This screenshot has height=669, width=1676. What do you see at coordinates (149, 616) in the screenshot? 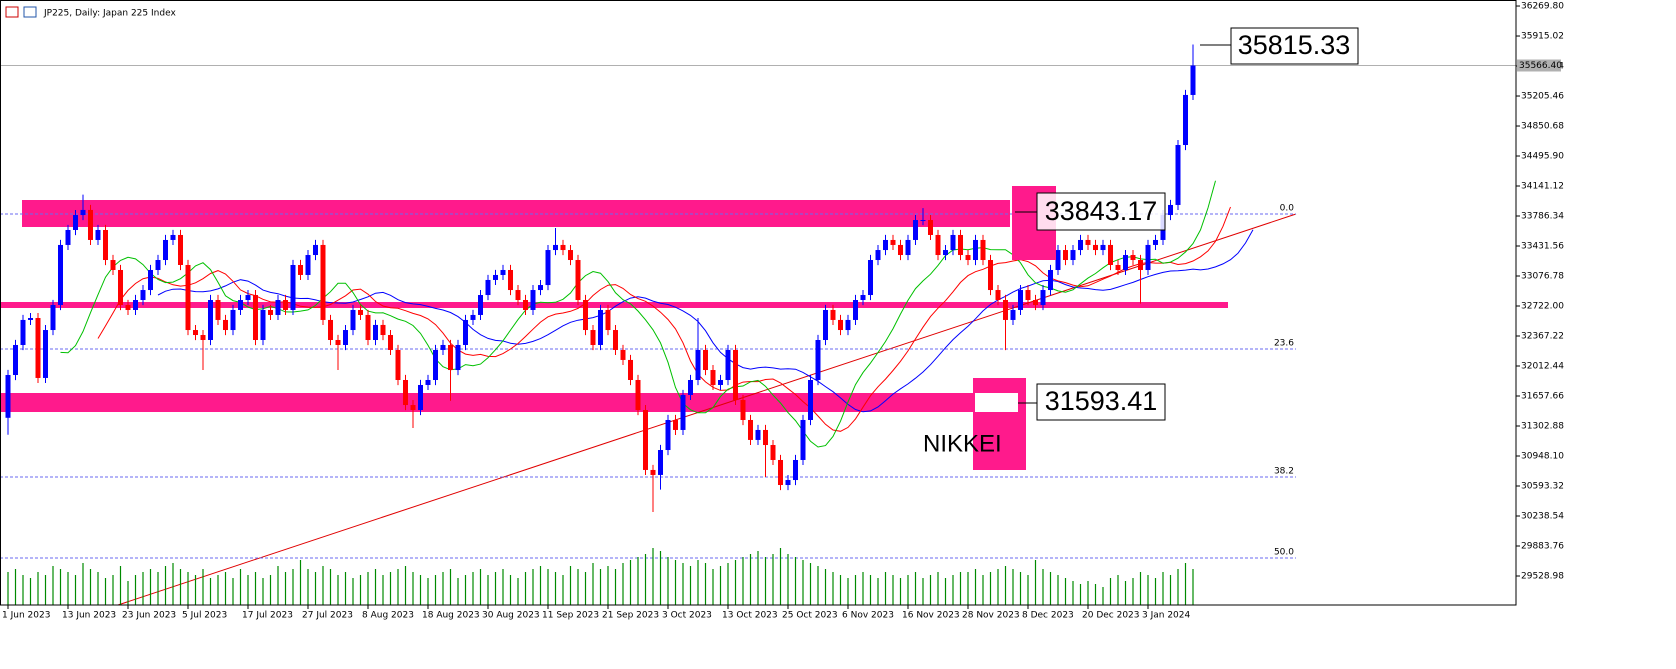
I see `x-tick-label: 23 Jun 2023` at bounding box center [149, 616].